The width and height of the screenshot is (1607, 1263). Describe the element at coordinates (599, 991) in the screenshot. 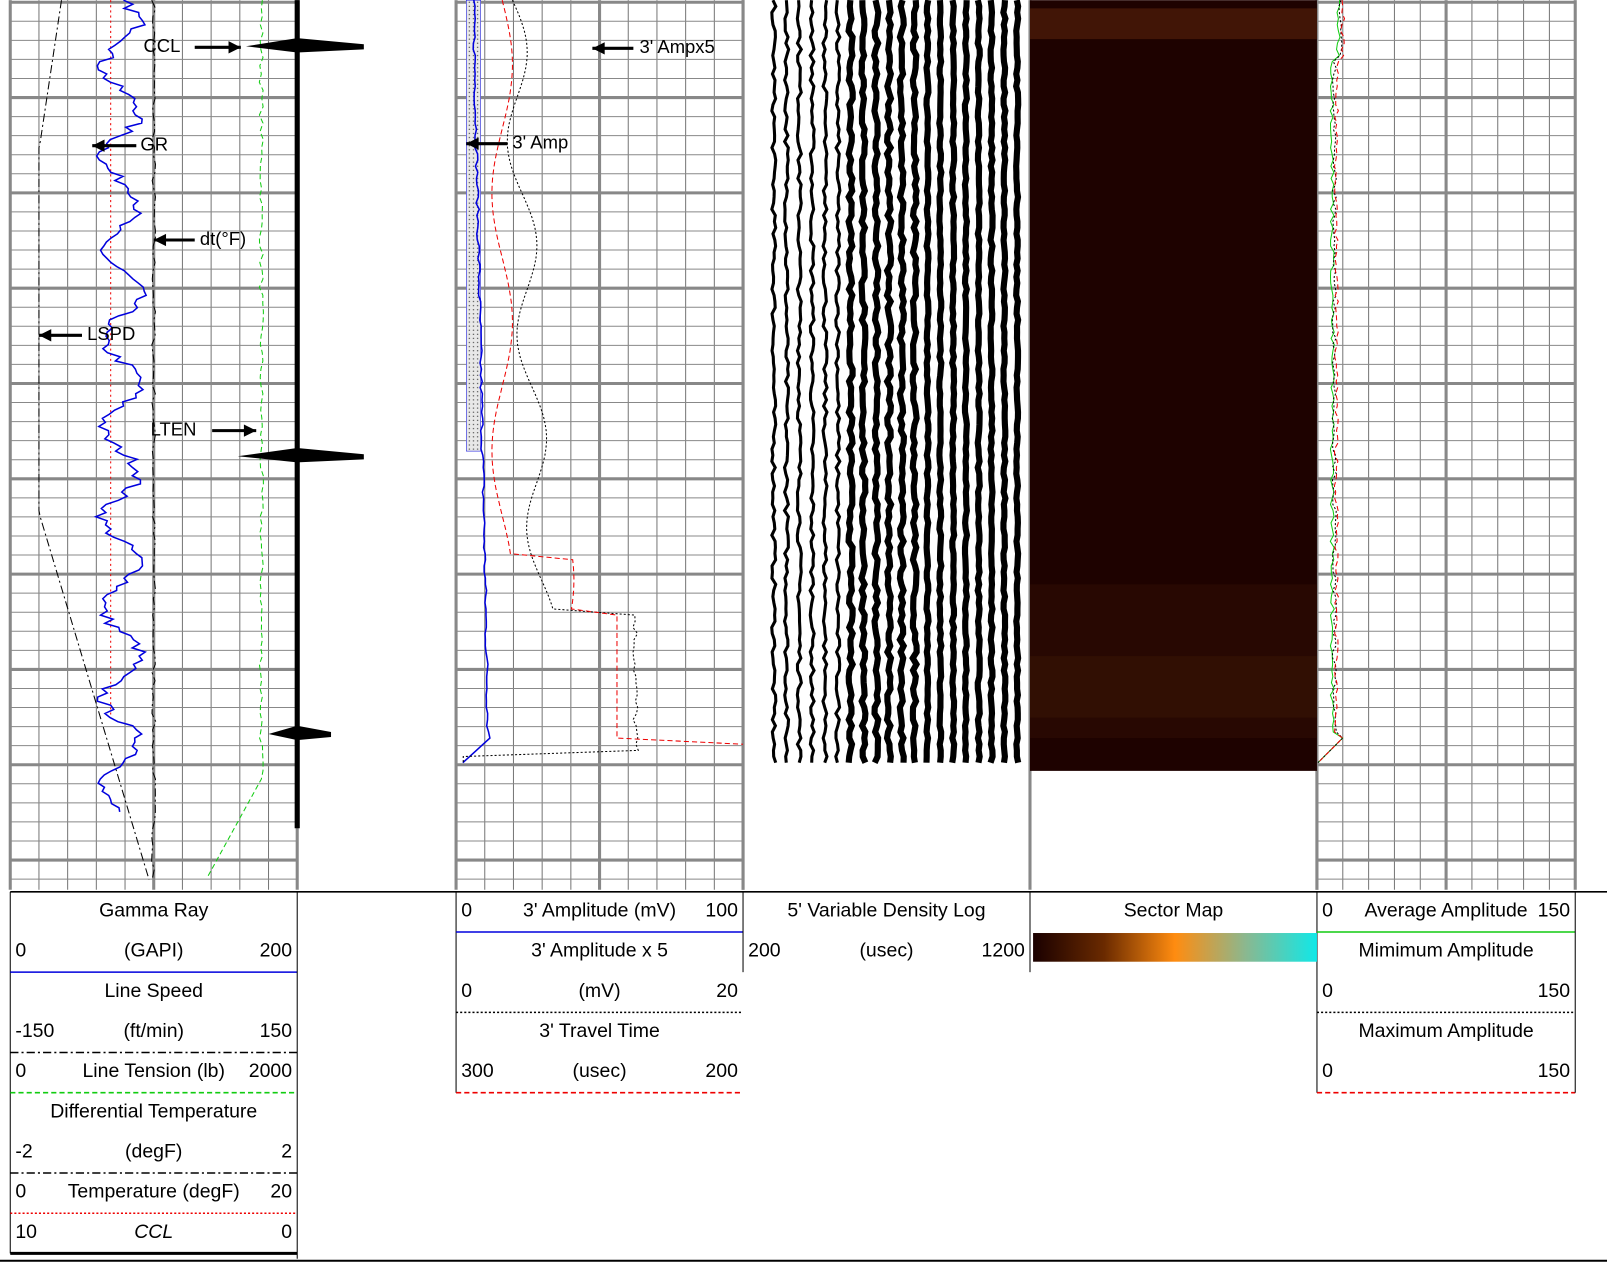

I see `curve-label: (mV)` at that location.